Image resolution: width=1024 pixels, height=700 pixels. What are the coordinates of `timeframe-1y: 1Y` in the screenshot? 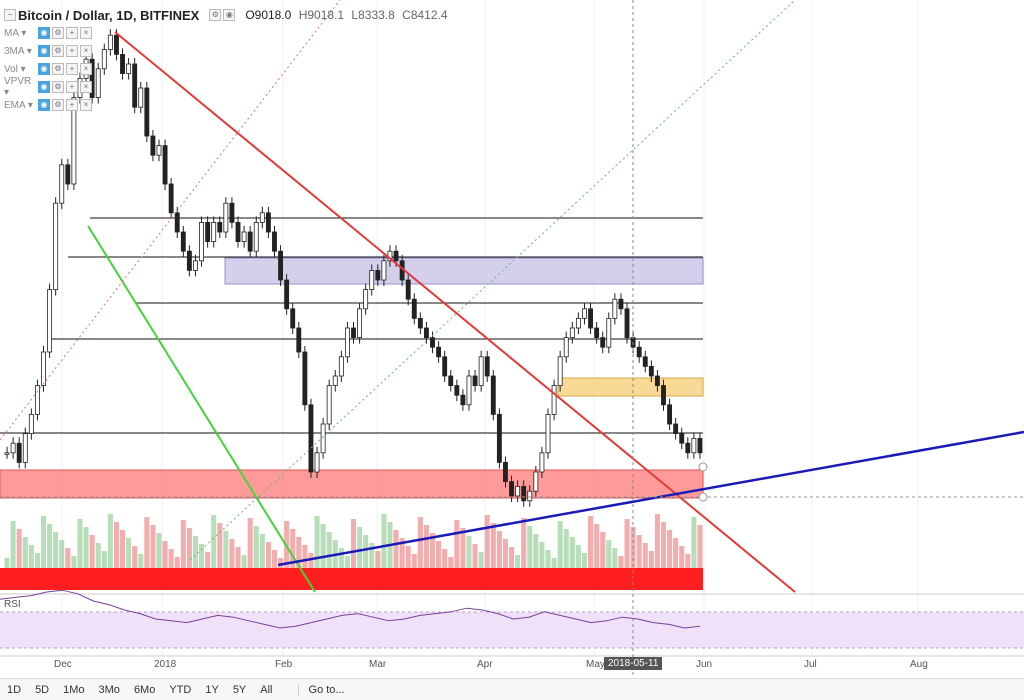 It's located at (212, 689).